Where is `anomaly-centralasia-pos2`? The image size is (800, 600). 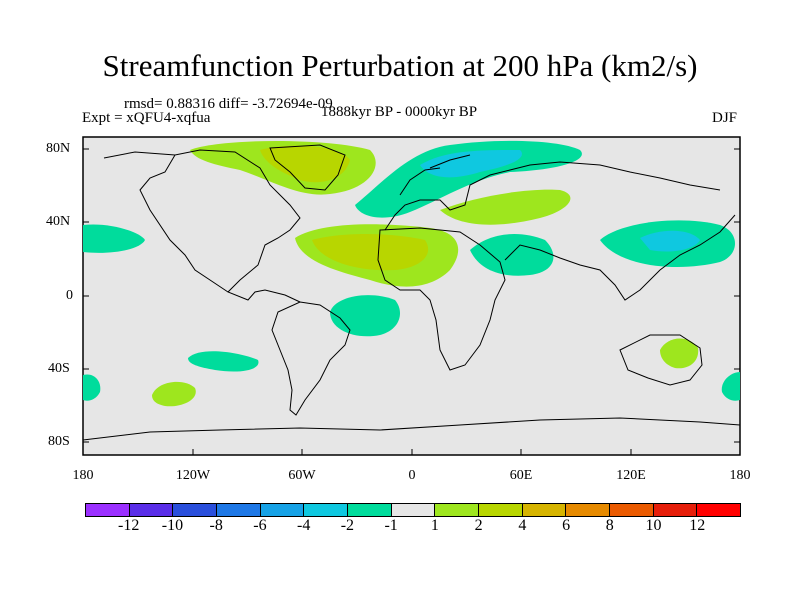 anomaly-centralasia-pos2 is located at coordinates (505, 207).